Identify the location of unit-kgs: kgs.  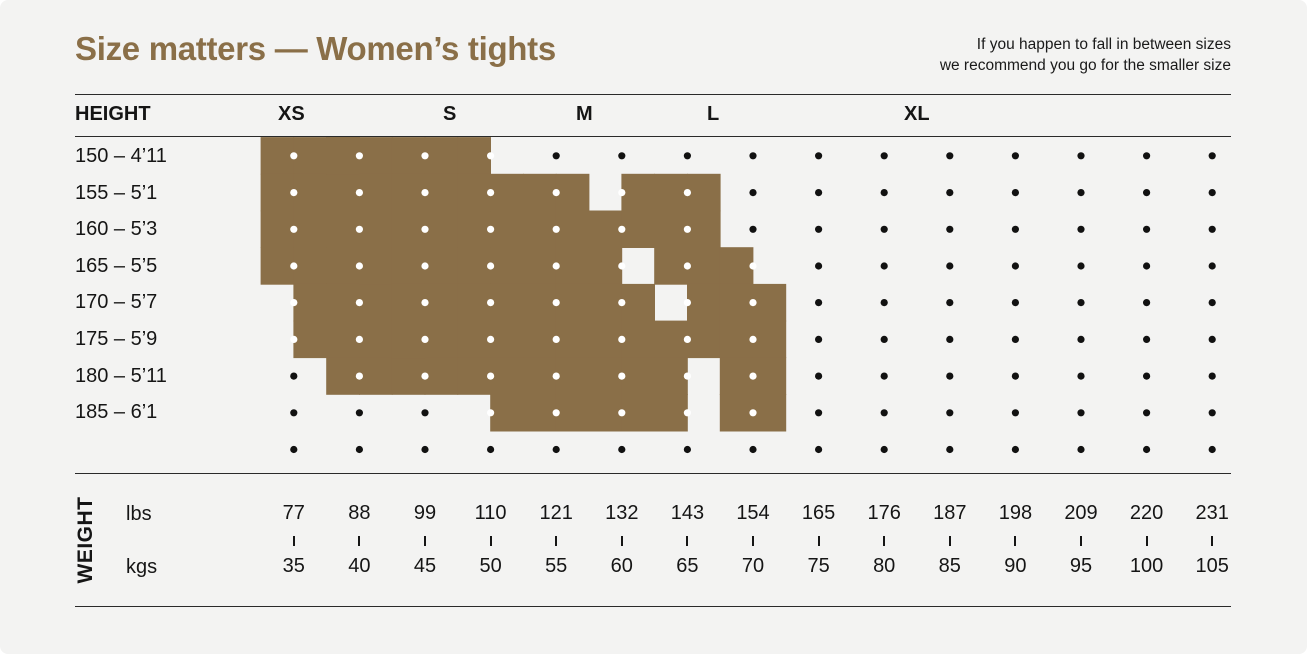
(142, 567).